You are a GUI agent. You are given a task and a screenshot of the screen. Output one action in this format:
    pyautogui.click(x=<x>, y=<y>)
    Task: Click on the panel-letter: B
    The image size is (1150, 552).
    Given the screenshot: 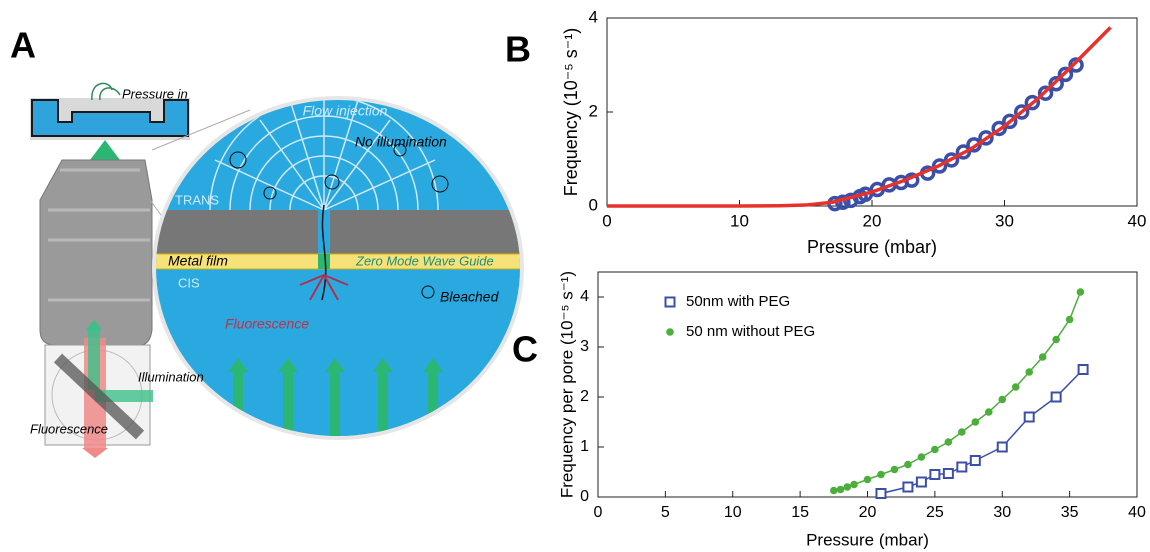 What is the action you would take?
    pyautogui.click(x=518, y=49)
    